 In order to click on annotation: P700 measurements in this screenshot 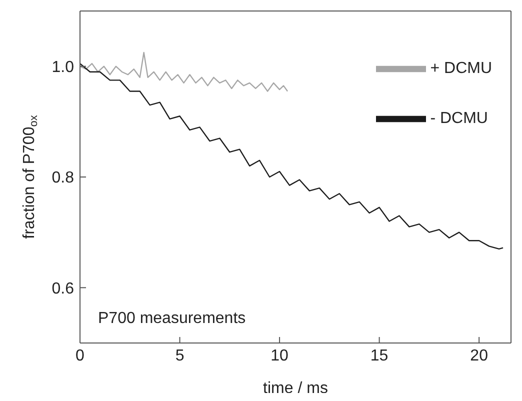, I will do `click(172, 319)`.